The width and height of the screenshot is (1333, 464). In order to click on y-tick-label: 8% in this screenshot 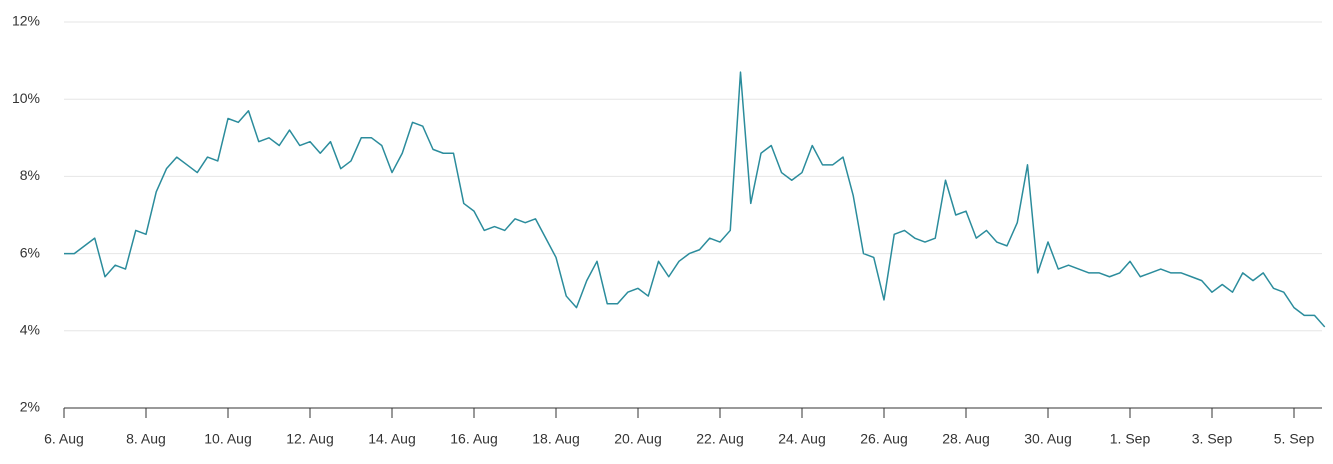, I will do `click(30, 175)`.